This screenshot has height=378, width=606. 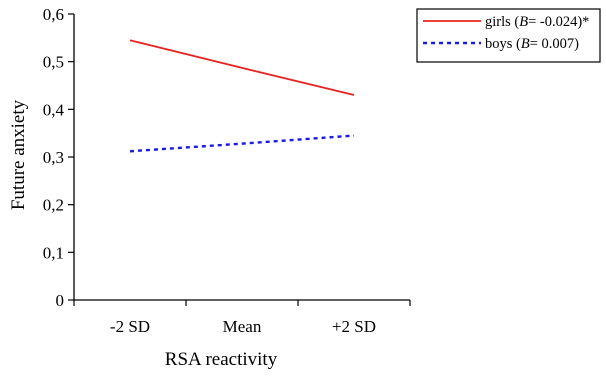 I want to click on legend: girls (B= -0.024)* boys (B= 0.007), so click(x=508, y=35).